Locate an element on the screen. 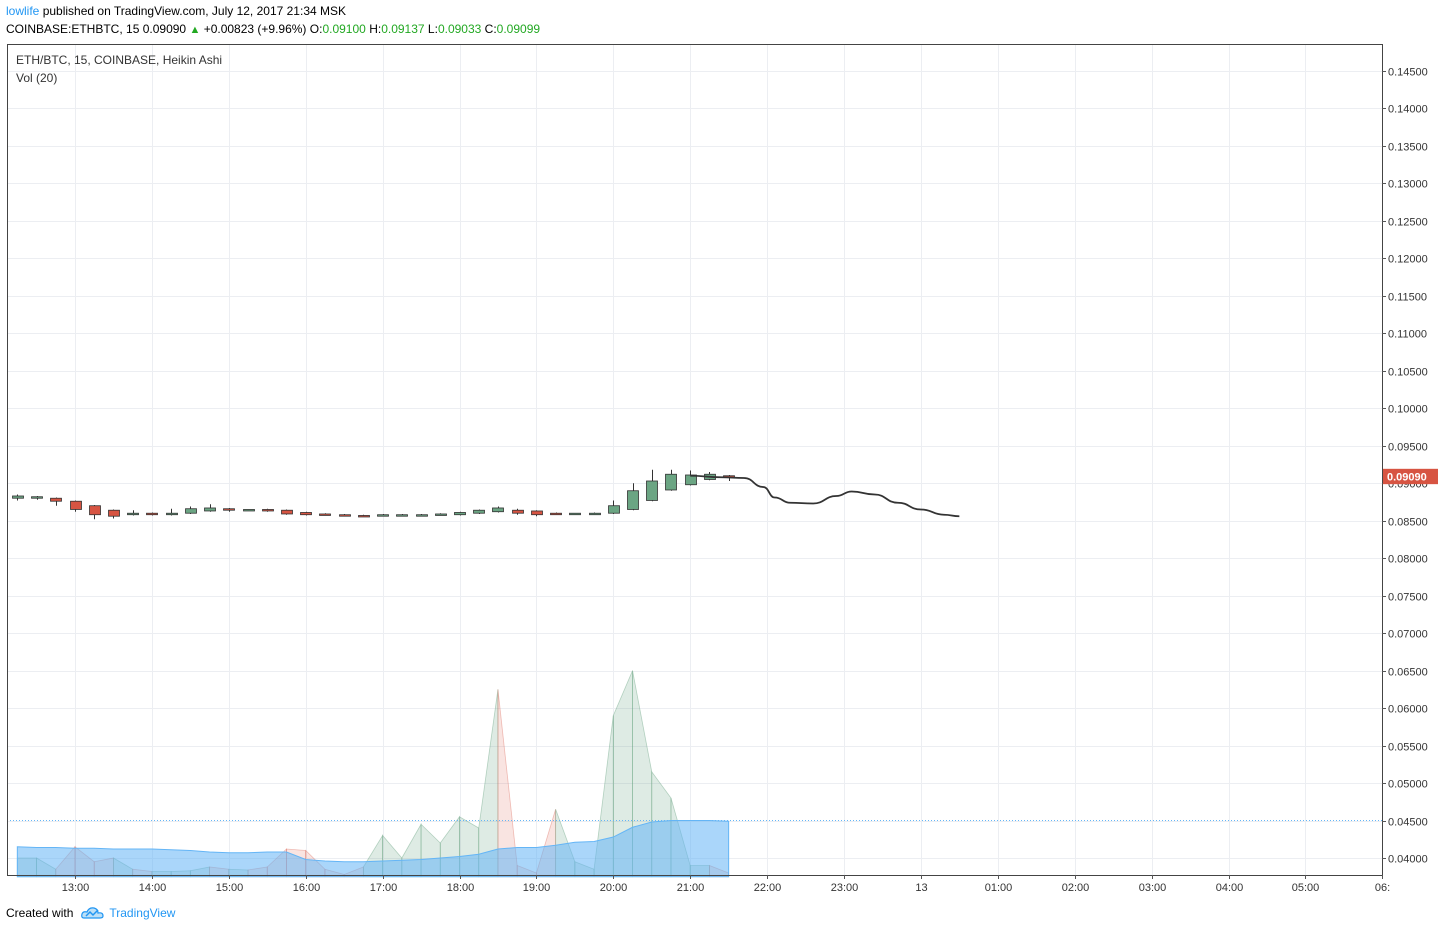  tradingview-link: TradingView is located at coordinates (128, 913).